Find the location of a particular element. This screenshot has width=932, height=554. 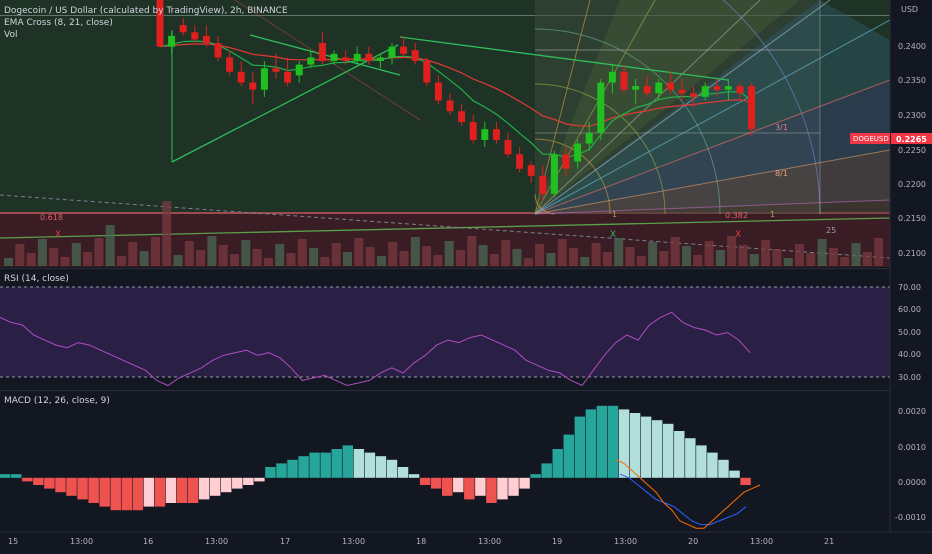

signal-line is located at coordinates (688, 494).